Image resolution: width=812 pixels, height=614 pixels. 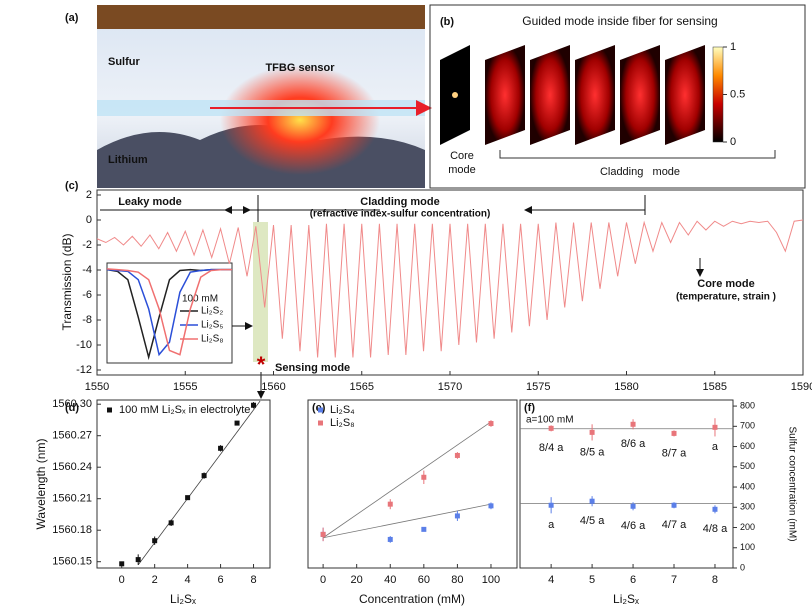 I want to click on x-tick-label: 1560, so click(x=273, y=387).